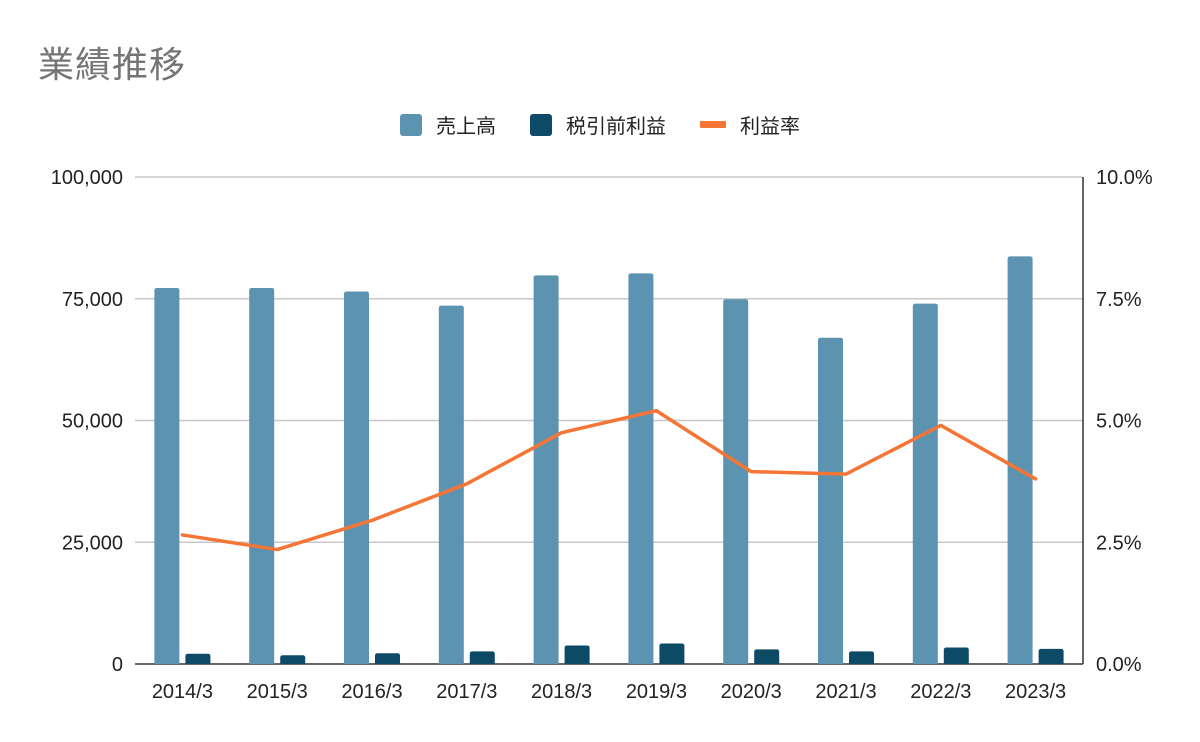  What do you see at coordinates (1119, 665) in the screenshot?
I see `y-right-tick-label: 0.0%` at bounding box center [1119, 665].